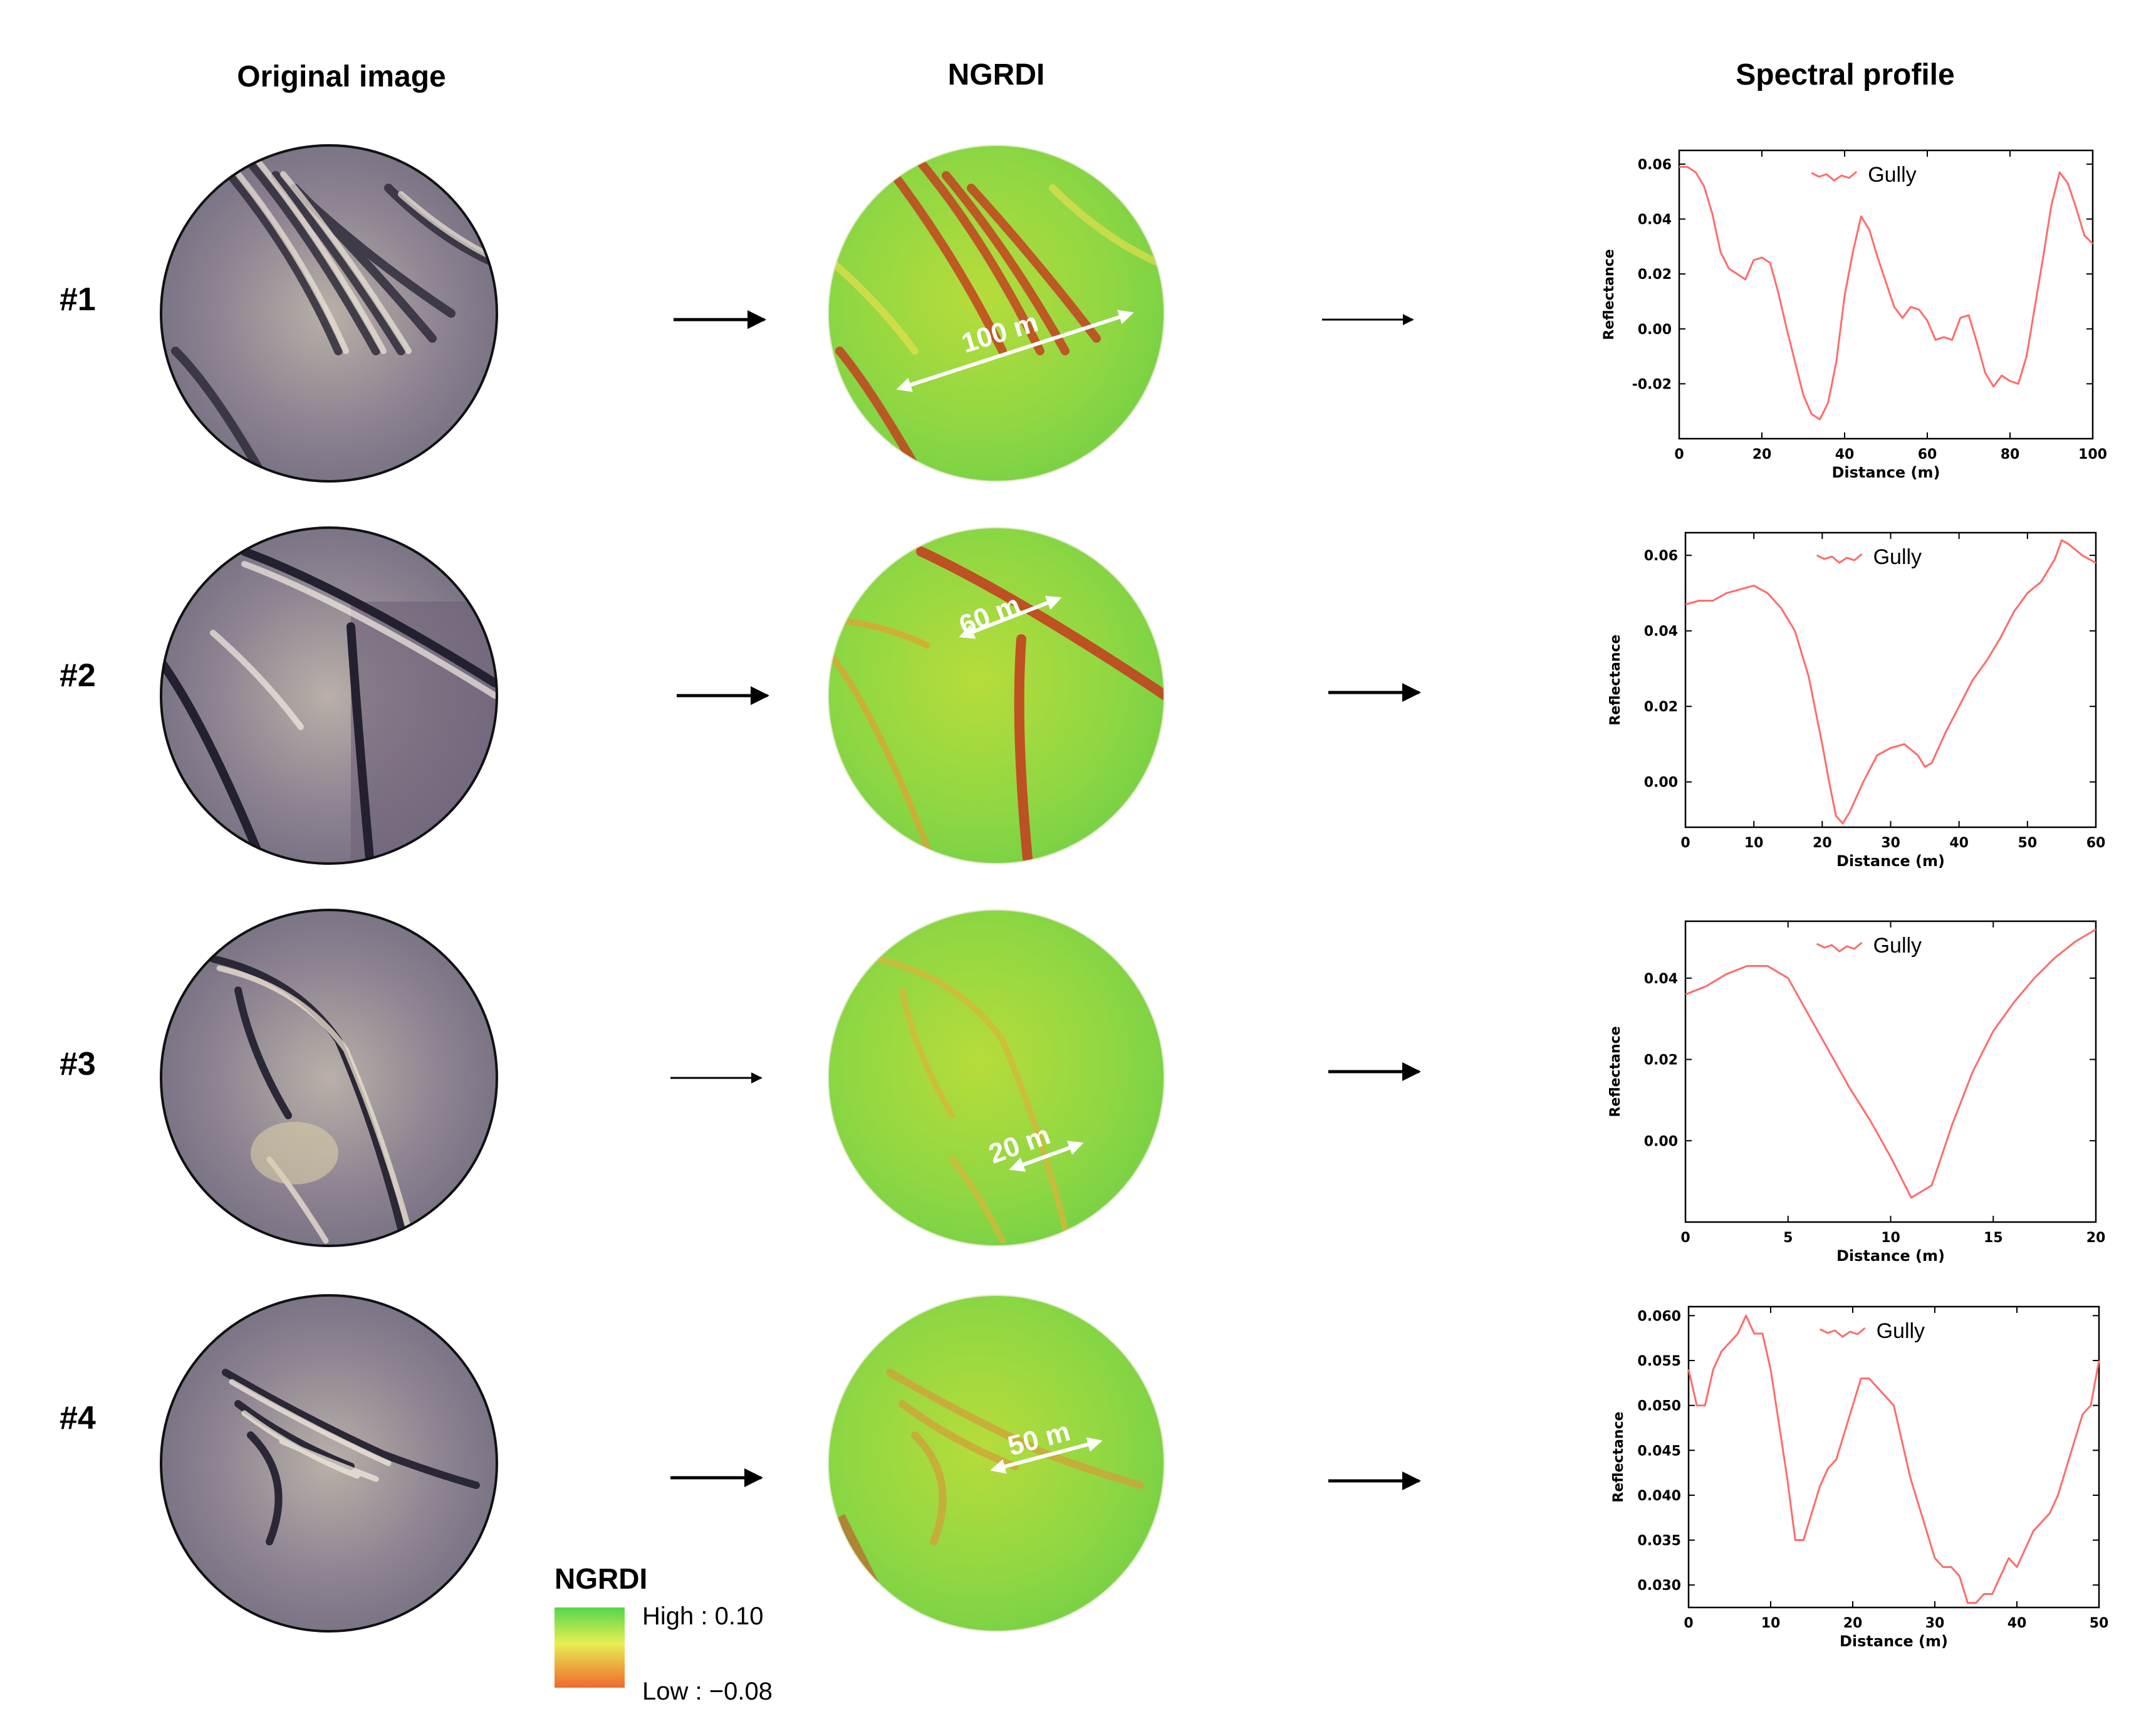 The width and height of the screenshot is (2156, 1714). Describe the element at coordinates (1659, 1586) in the screenshot. I see `y-tick-label: 0.030` at that location.